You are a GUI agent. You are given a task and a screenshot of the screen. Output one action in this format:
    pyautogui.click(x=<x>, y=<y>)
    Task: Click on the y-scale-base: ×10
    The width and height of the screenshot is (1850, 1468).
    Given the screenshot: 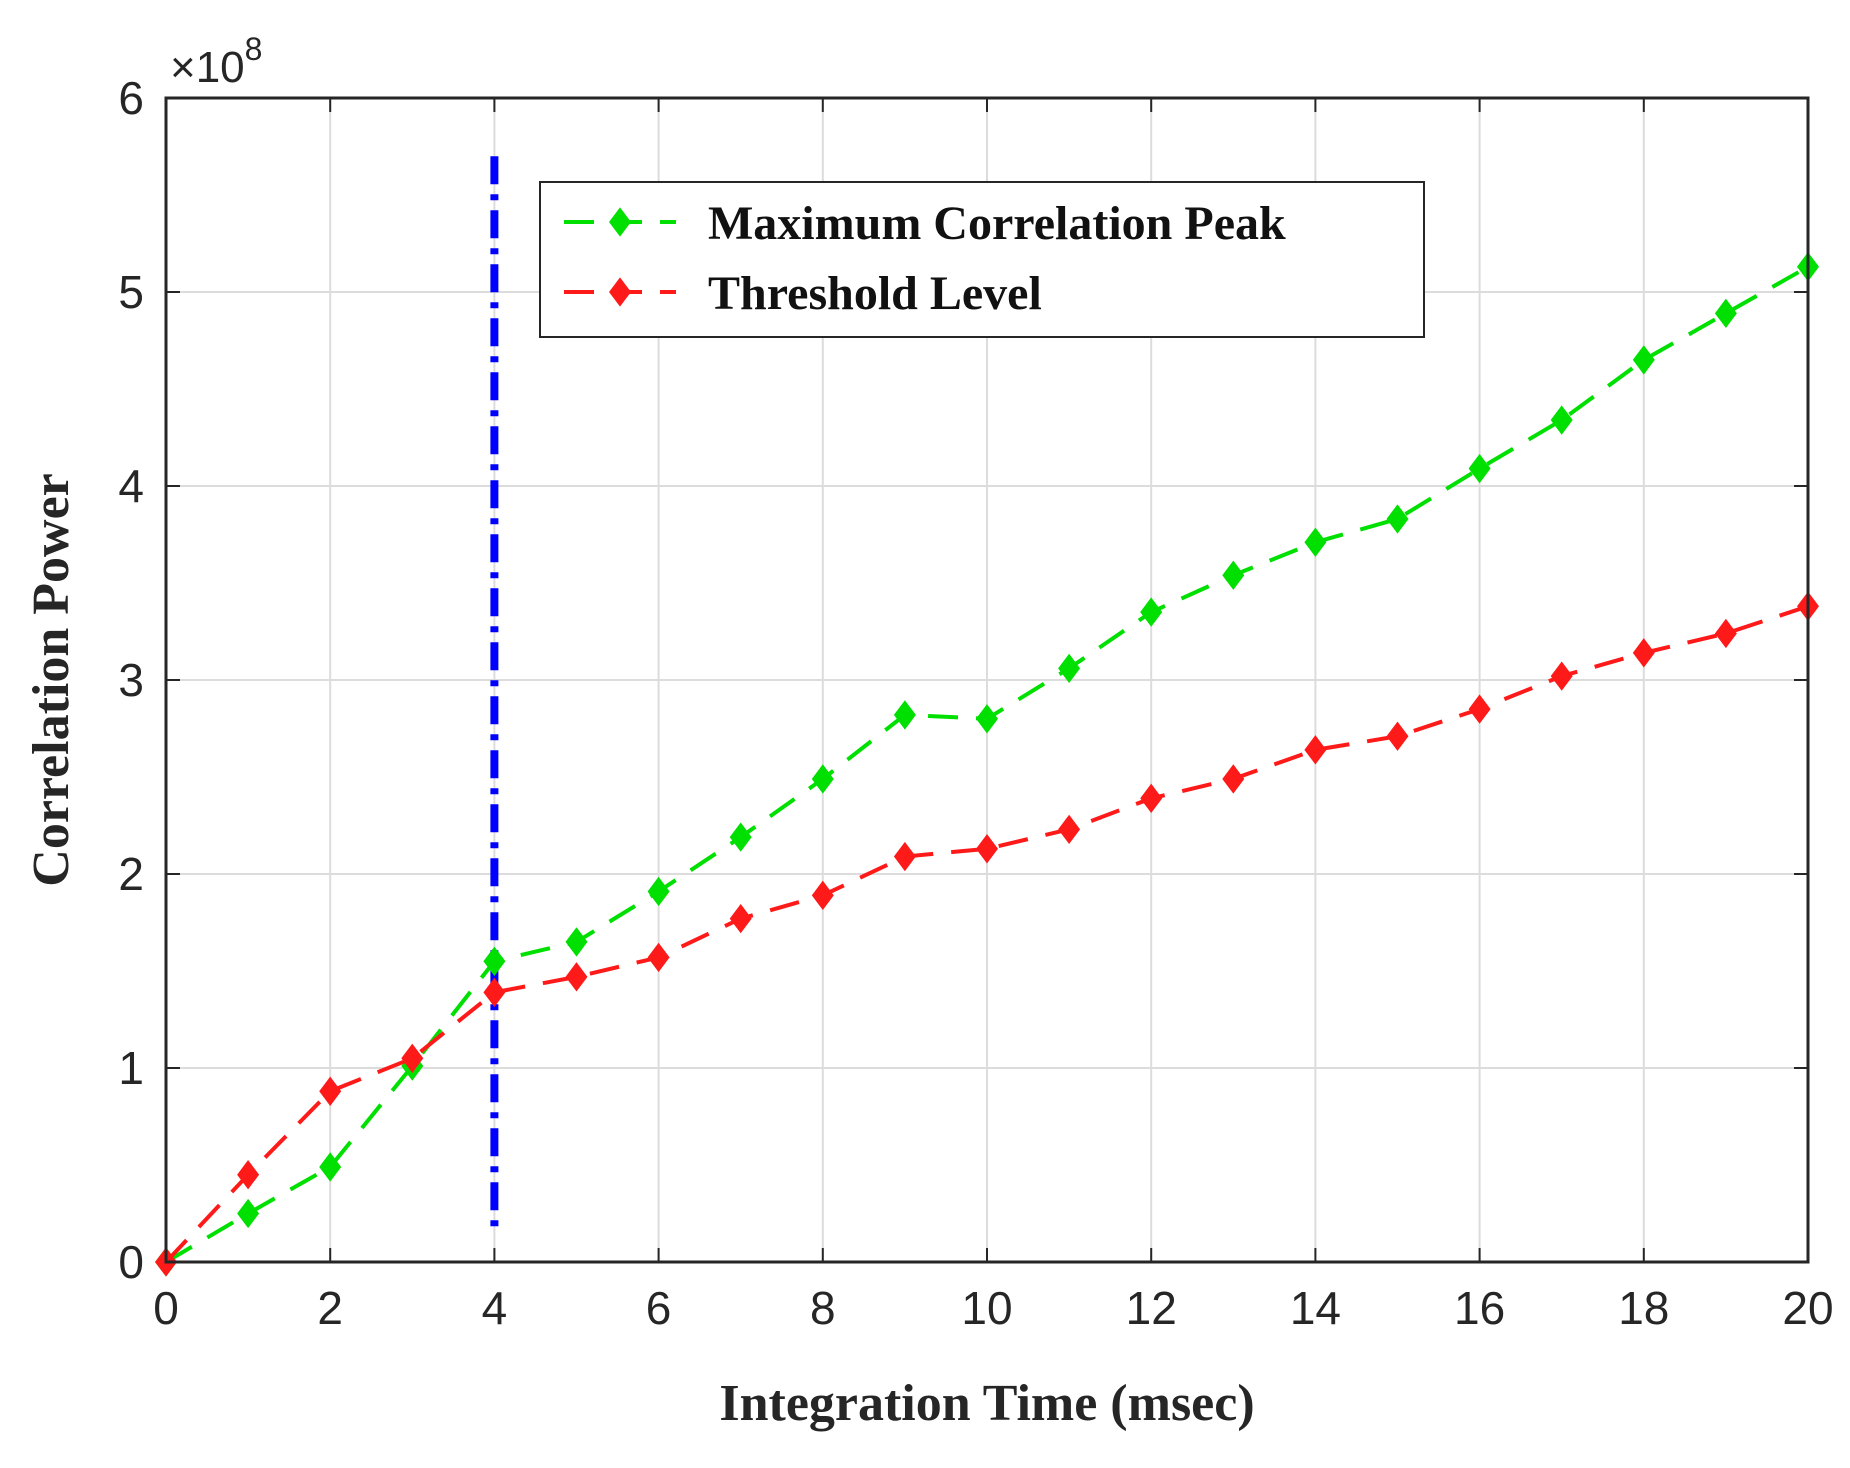 What is the action you would take?
    pyautogui.click(x=207, y=67)
    